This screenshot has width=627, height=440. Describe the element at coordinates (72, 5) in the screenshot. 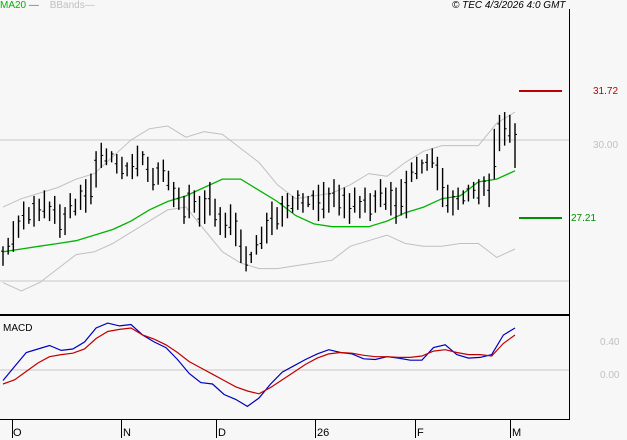

I see `legend-bbands: BBands—` at that location.